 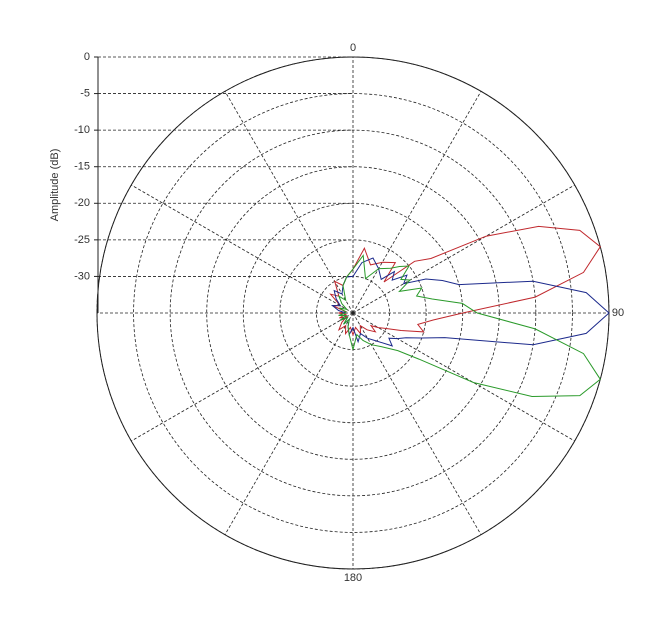 What do you see at coordinates (82, 203) in the screenshot?
I see `y-tick-label: -20` at bounding box center [82, 203].